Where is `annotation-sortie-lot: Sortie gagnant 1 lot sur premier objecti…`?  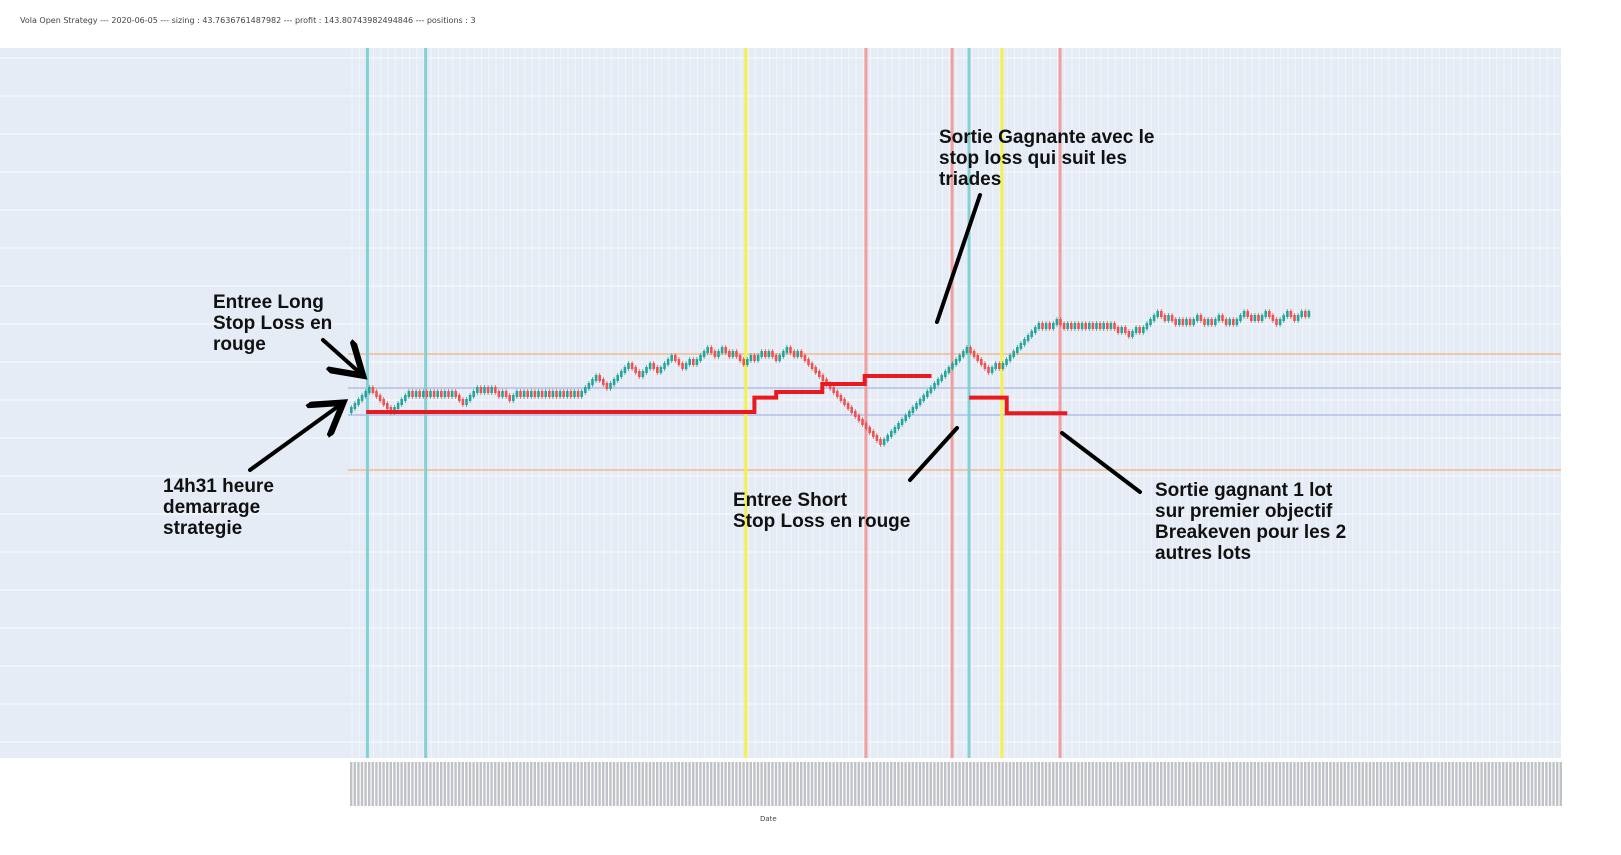
annotation-sortie-lot: Sortie gagnant 1 lot sur premier objecti… is located at coordinates (1251, 522).